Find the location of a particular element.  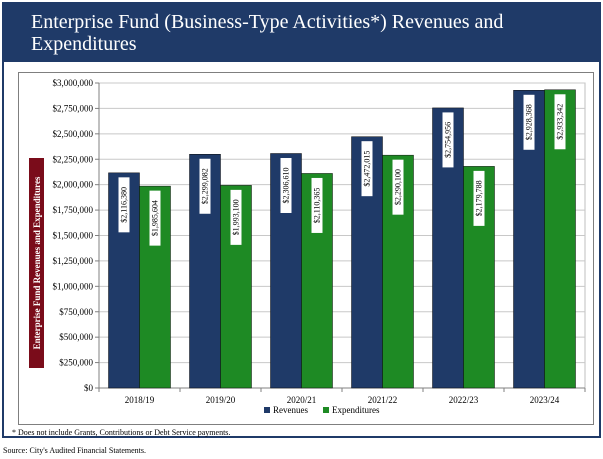

data-label: $2,754,956 is located at coordinates (448, 140).